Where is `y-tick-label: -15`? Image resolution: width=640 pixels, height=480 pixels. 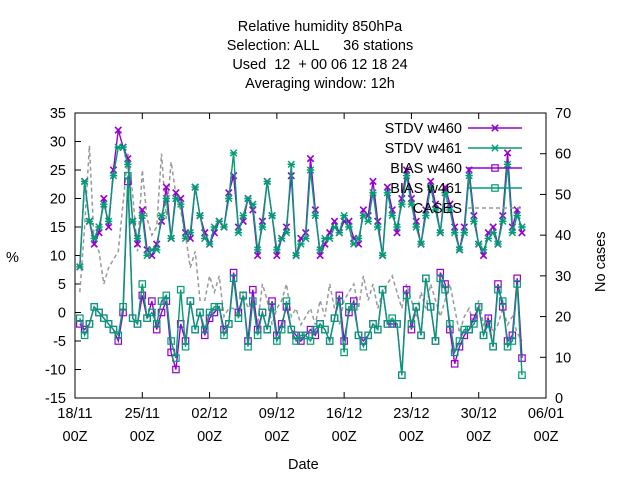 y-tick-label: -15 is located at coordinates (55, 399).